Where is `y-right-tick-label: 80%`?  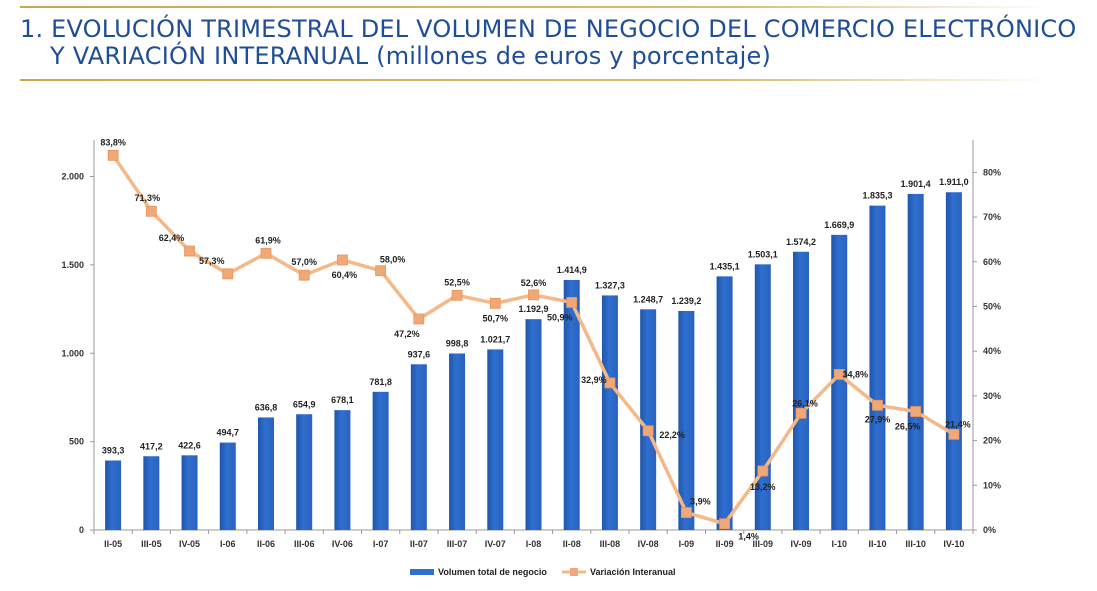 y-right-tick-label: 80% is located at coordinates (992, 172).